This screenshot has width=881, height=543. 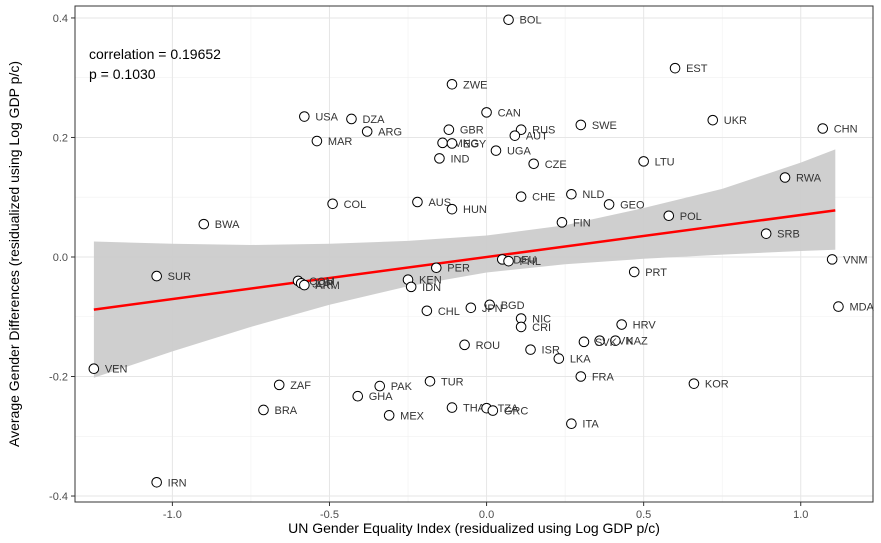 I want to click on point-label-can: CAN, so click(x=509, y=113).